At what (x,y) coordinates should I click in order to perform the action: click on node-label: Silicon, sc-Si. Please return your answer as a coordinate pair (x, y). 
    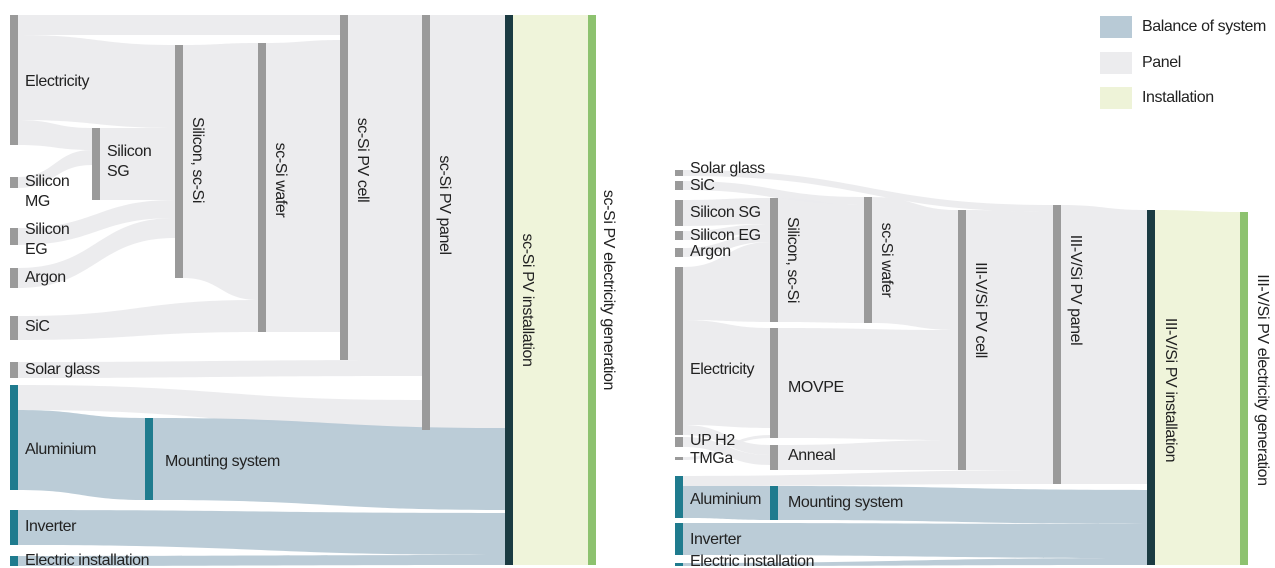
    Looking at the image, I should click on (792, 260).